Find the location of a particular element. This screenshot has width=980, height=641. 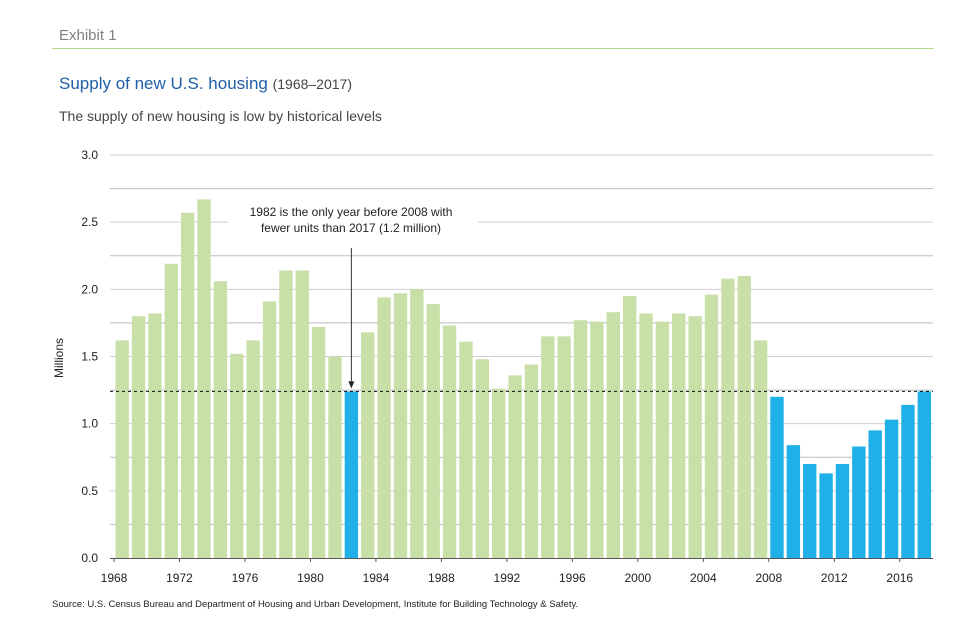

x-tick-label: 2000 is located at coordinates (637, 578).